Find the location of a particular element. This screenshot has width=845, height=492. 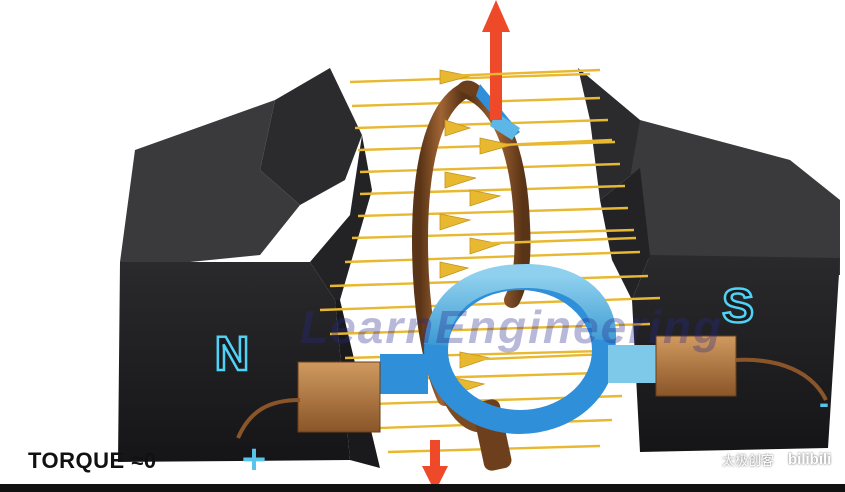

left-brush is located at coordinates (308, 400).